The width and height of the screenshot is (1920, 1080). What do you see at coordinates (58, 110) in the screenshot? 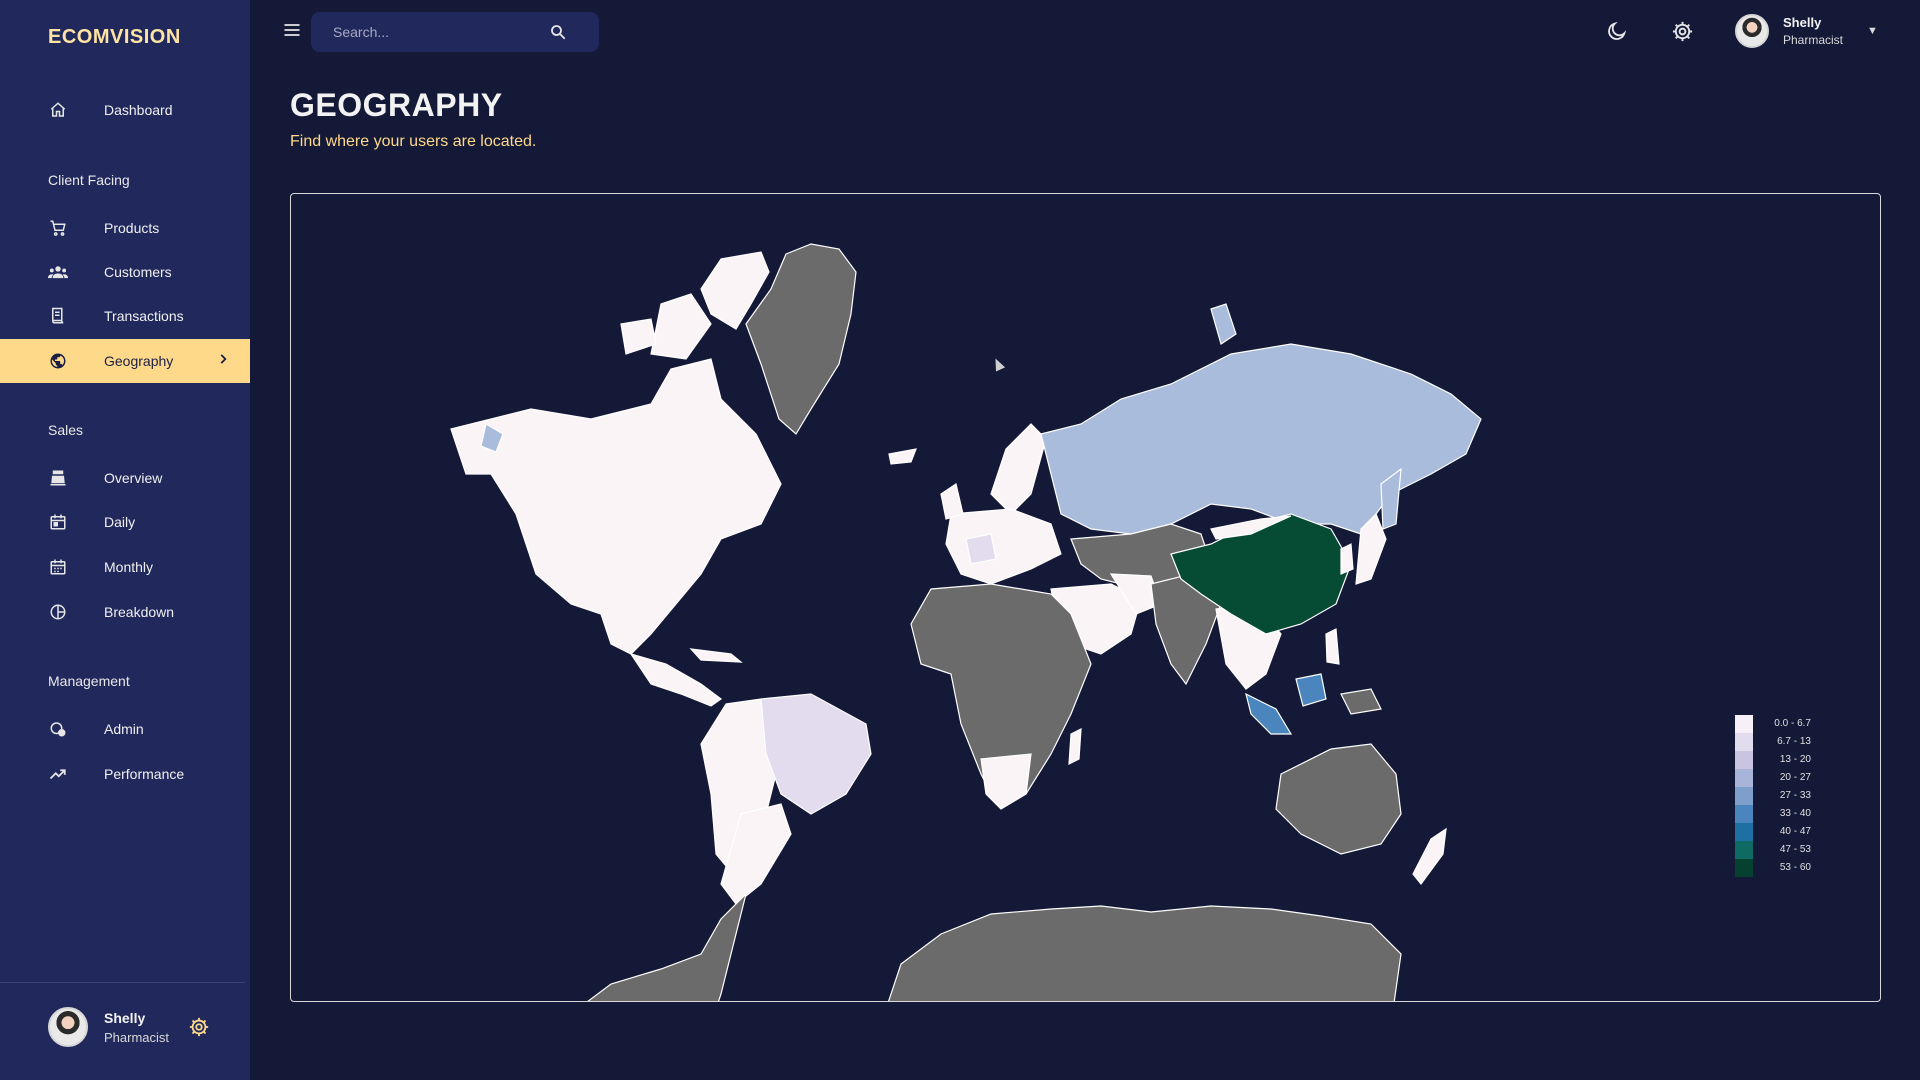
I see `home-icon` at bounding box center [58, 110].